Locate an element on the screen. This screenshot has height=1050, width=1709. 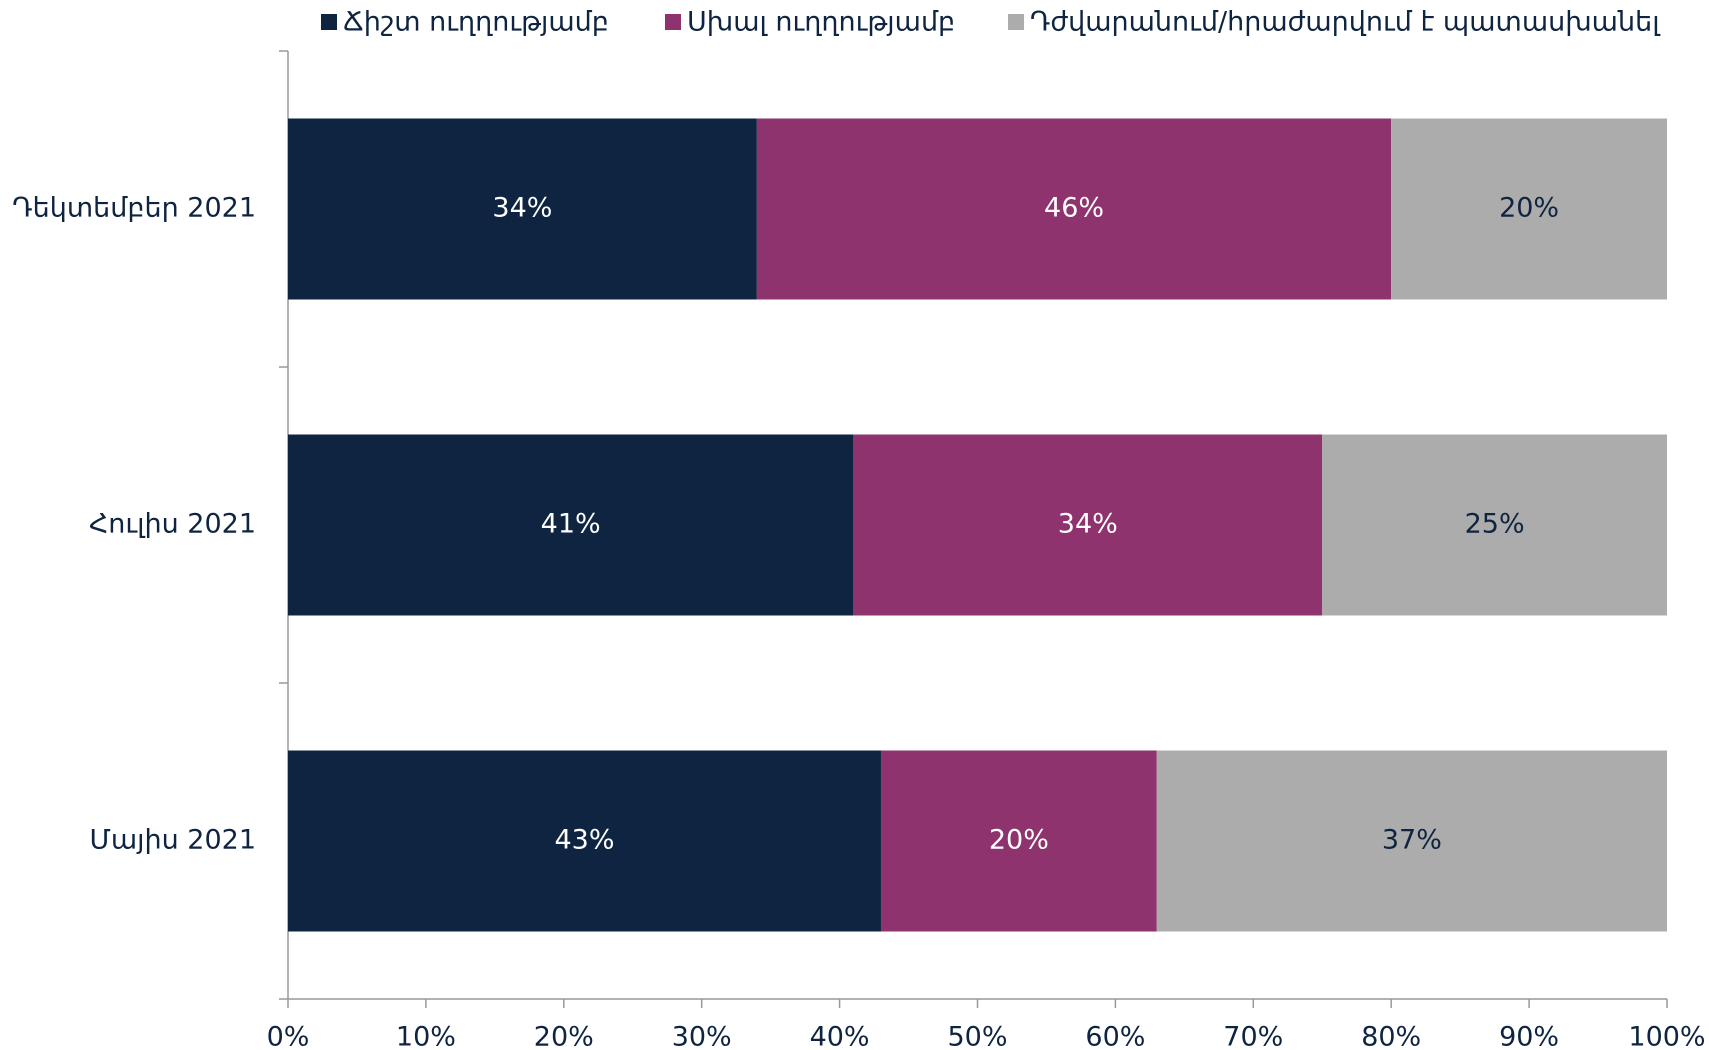
data-label: 43% is located at coordinates (584, 840).